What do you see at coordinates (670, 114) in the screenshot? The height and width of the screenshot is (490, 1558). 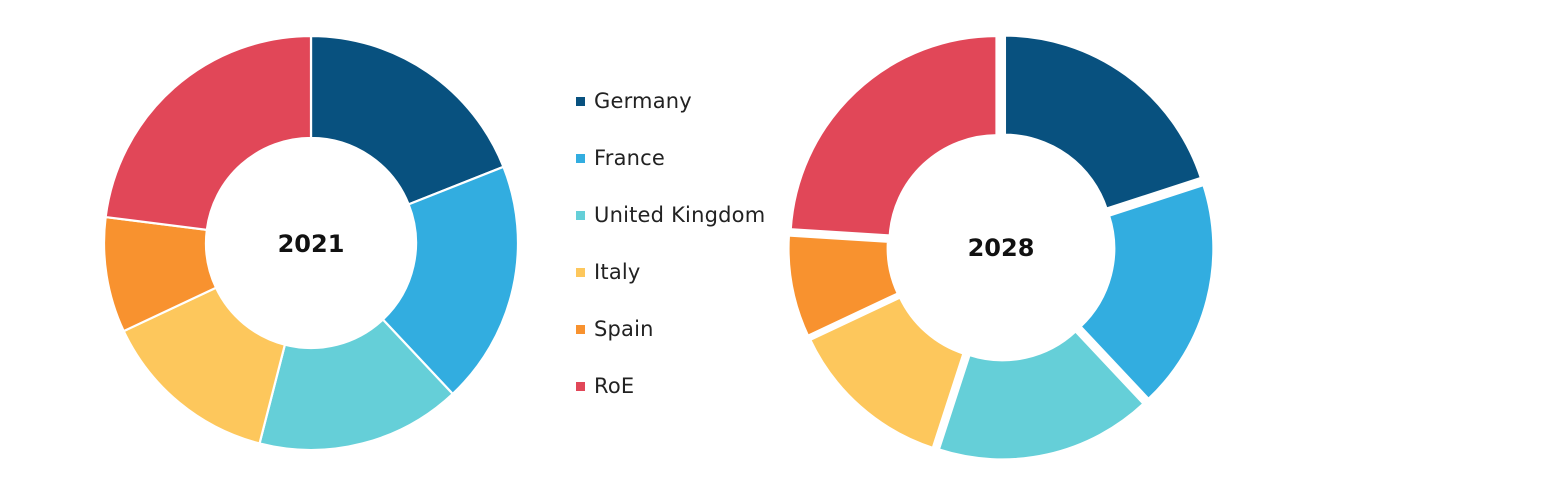 I see `legend-item-germany: Germany` at bounding box center [670, 114].